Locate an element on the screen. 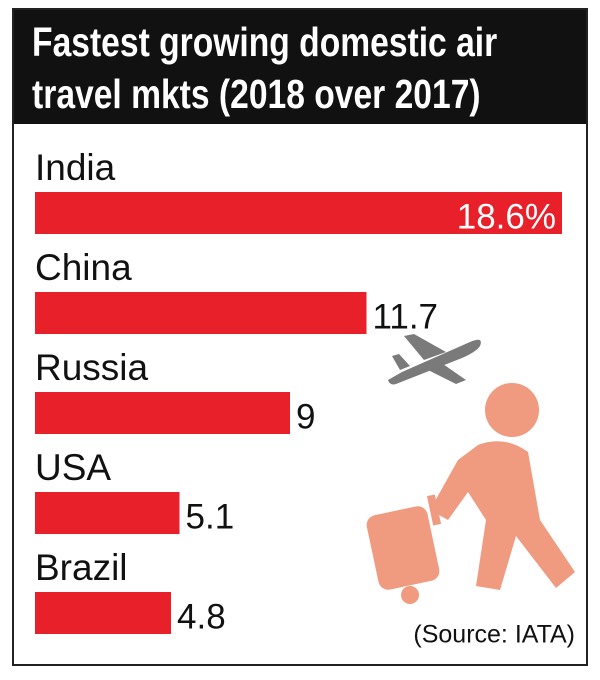 This screenshot has width=600, height=680. source-note: (Source: IATA) is located at coordinates (494, 635).